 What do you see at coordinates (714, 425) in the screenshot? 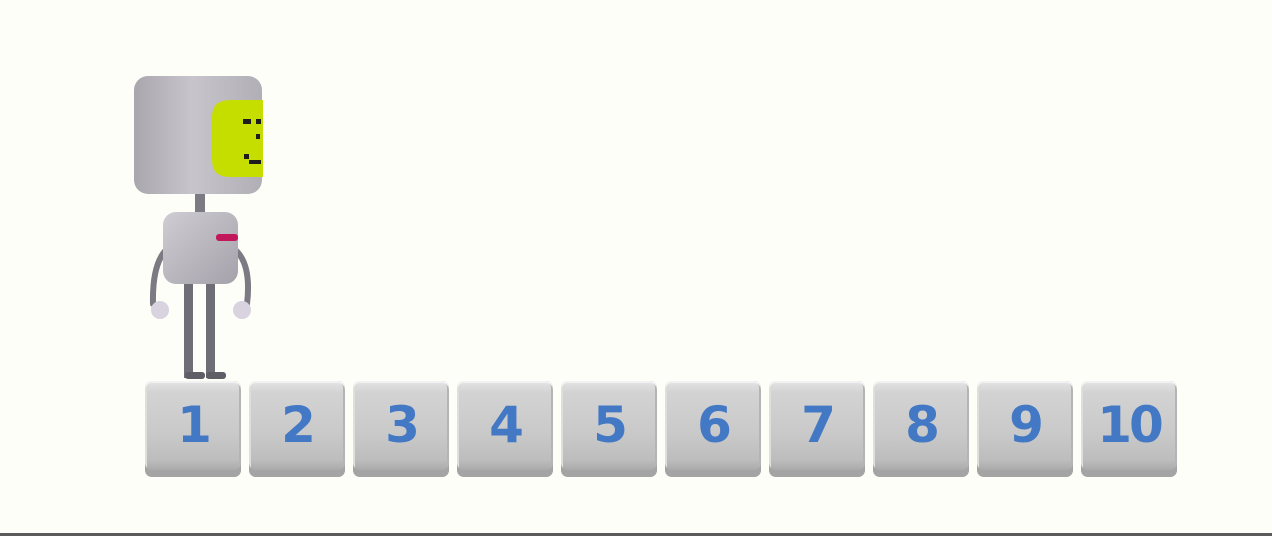
I see `tile-number: 6` at bounding box center [714, 425].